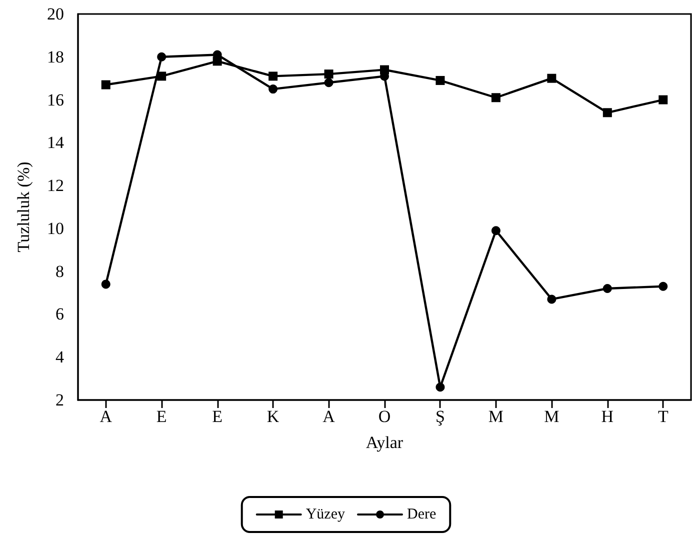 The image size is (692, 536). I want to click on y-tick-label: 12, so click(55, 186).